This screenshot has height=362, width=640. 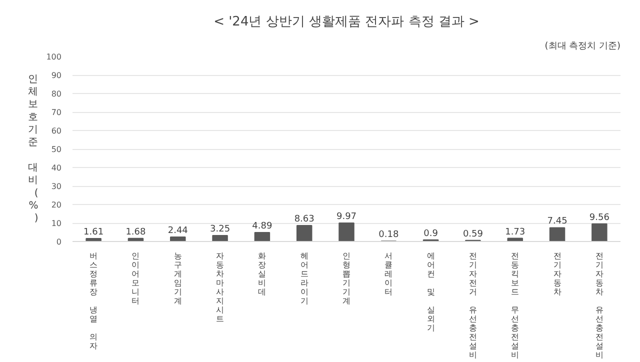 I want to click on x-tick-label: 농구게임기계, so click(x=178, y=279).